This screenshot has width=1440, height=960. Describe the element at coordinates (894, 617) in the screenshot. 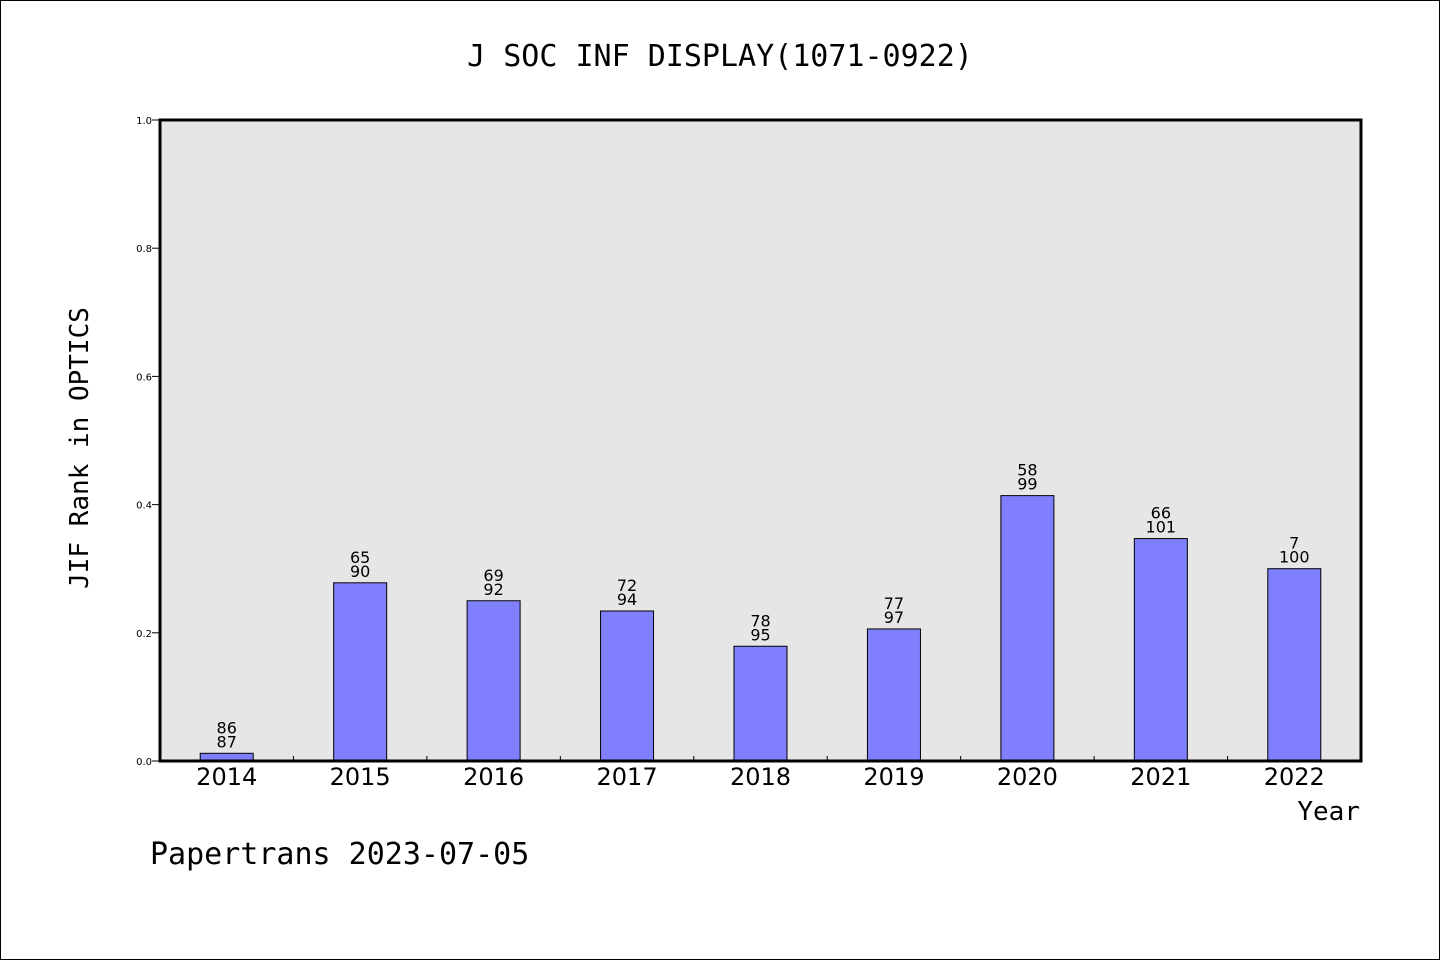

I see `bar-total-label: 97` at that location.